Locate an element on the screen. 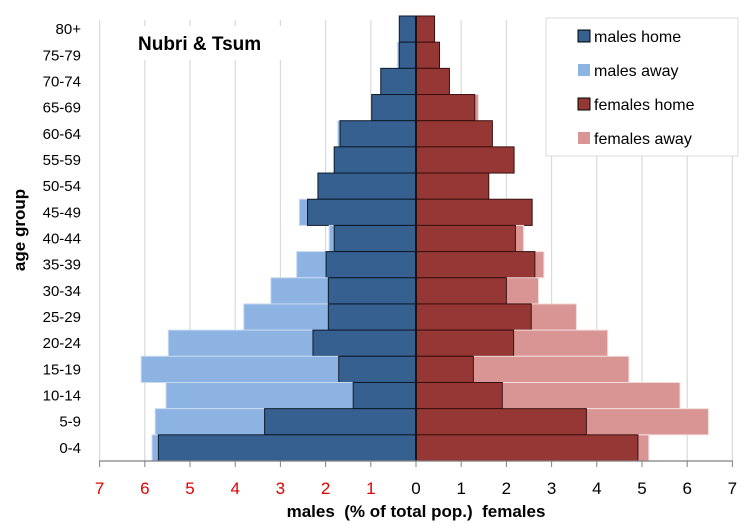 This screenshot has width=750, height=532. x-tick-label-females: 6 is located at coordinates (686, 488).